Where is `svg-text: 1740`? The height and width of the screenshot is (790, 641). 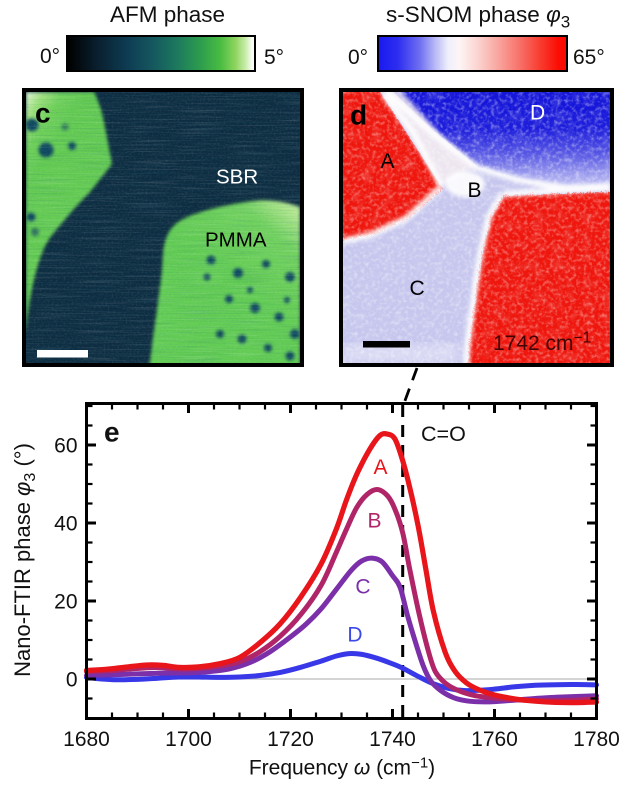 svg-text: 1740 is located at coordinates (392, 739).